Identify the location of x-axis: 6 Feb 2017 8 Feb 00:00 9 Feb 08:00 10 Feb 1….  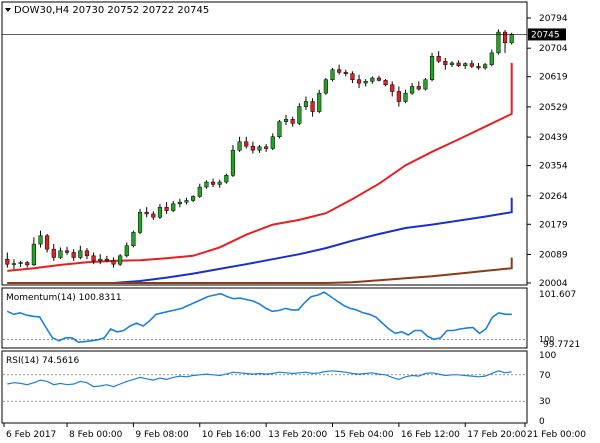
(294, 431).